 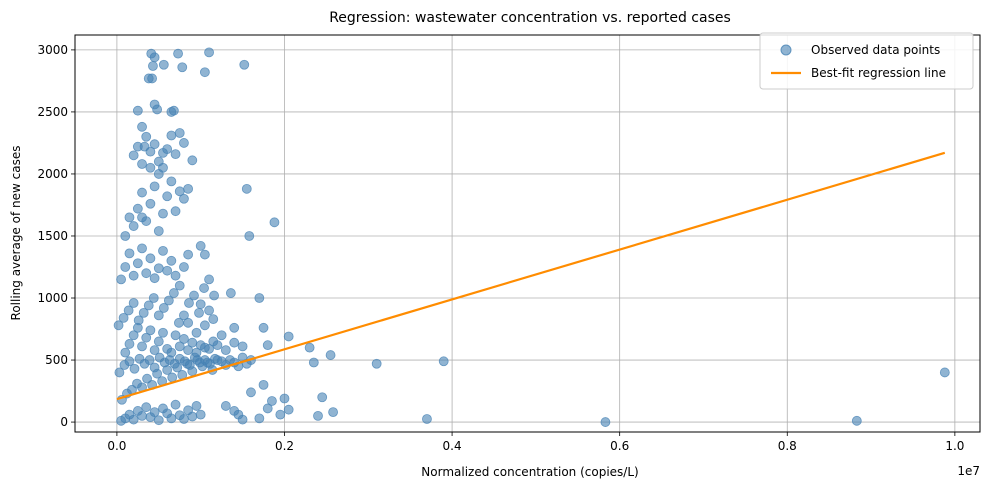 What do you see at coordinates (16, 233) in the screenshot?
I see `y-axis-label: Rolling average of new cases` at bounding box center [16, 233].